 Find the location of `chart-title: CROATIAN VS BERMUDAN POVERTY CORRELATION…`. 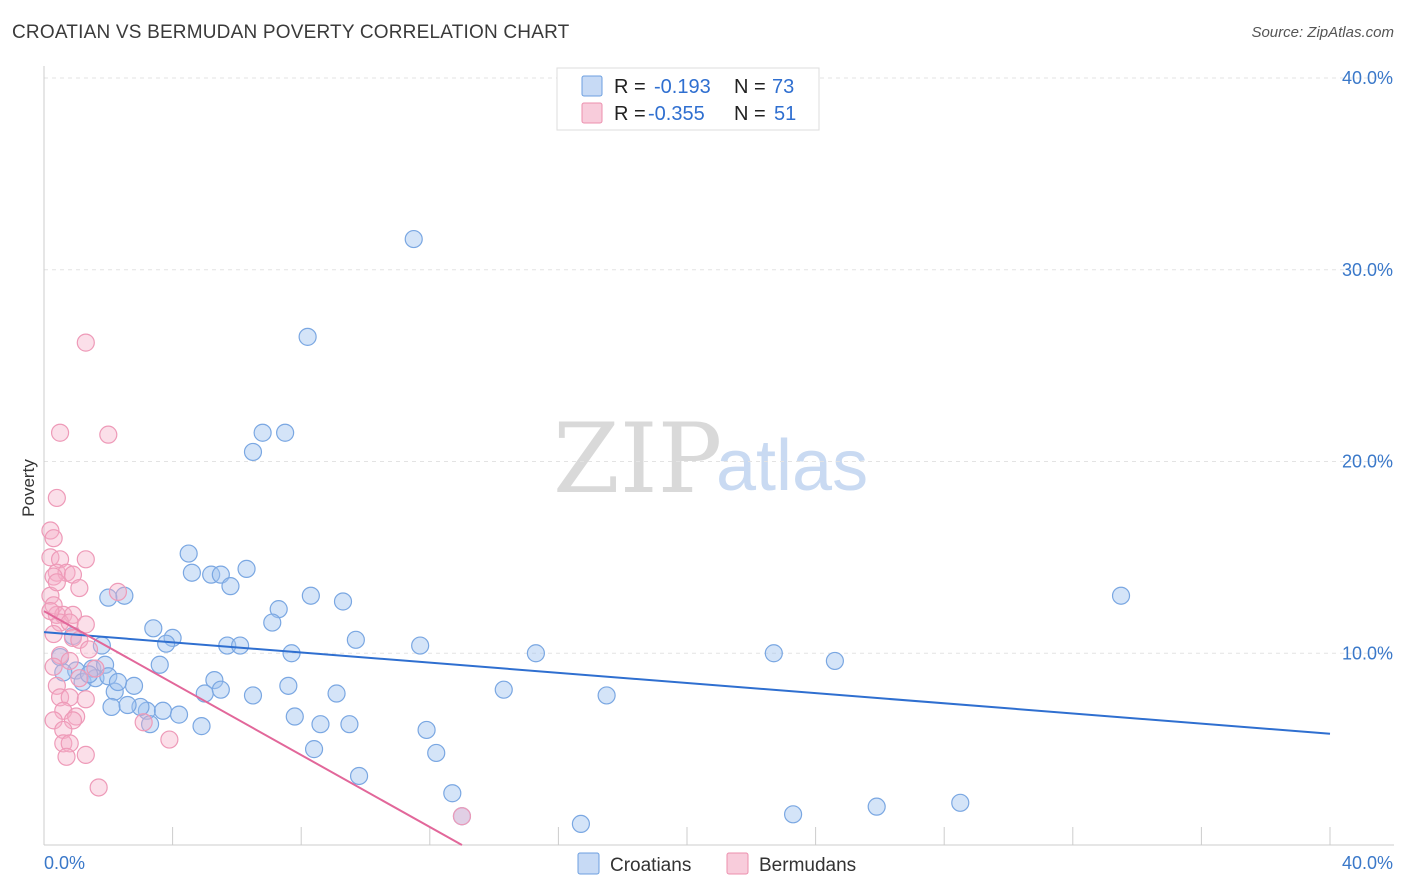

chart-title: CROATIAN VS BERMUDAN POVERTY CORRELATION… is located at coordinates (291, 32).